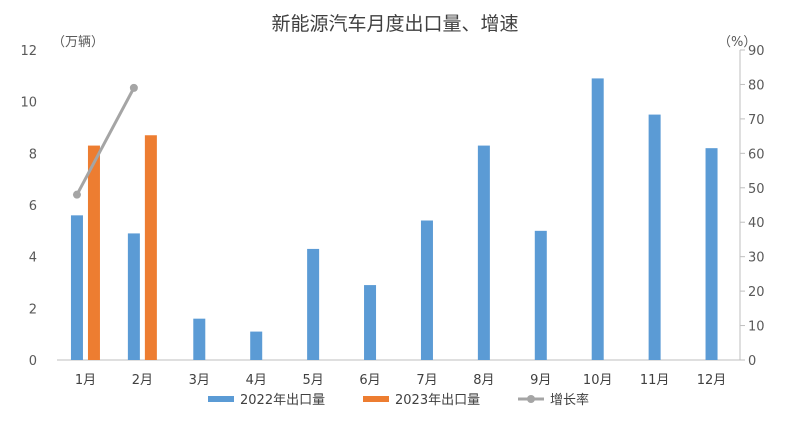 This screenshot has height=424, width=800. What do you see at coordinates (752, 361) in the screenshot?
I see `y-right-tick-label: 0` at bounding box center [752, 361].